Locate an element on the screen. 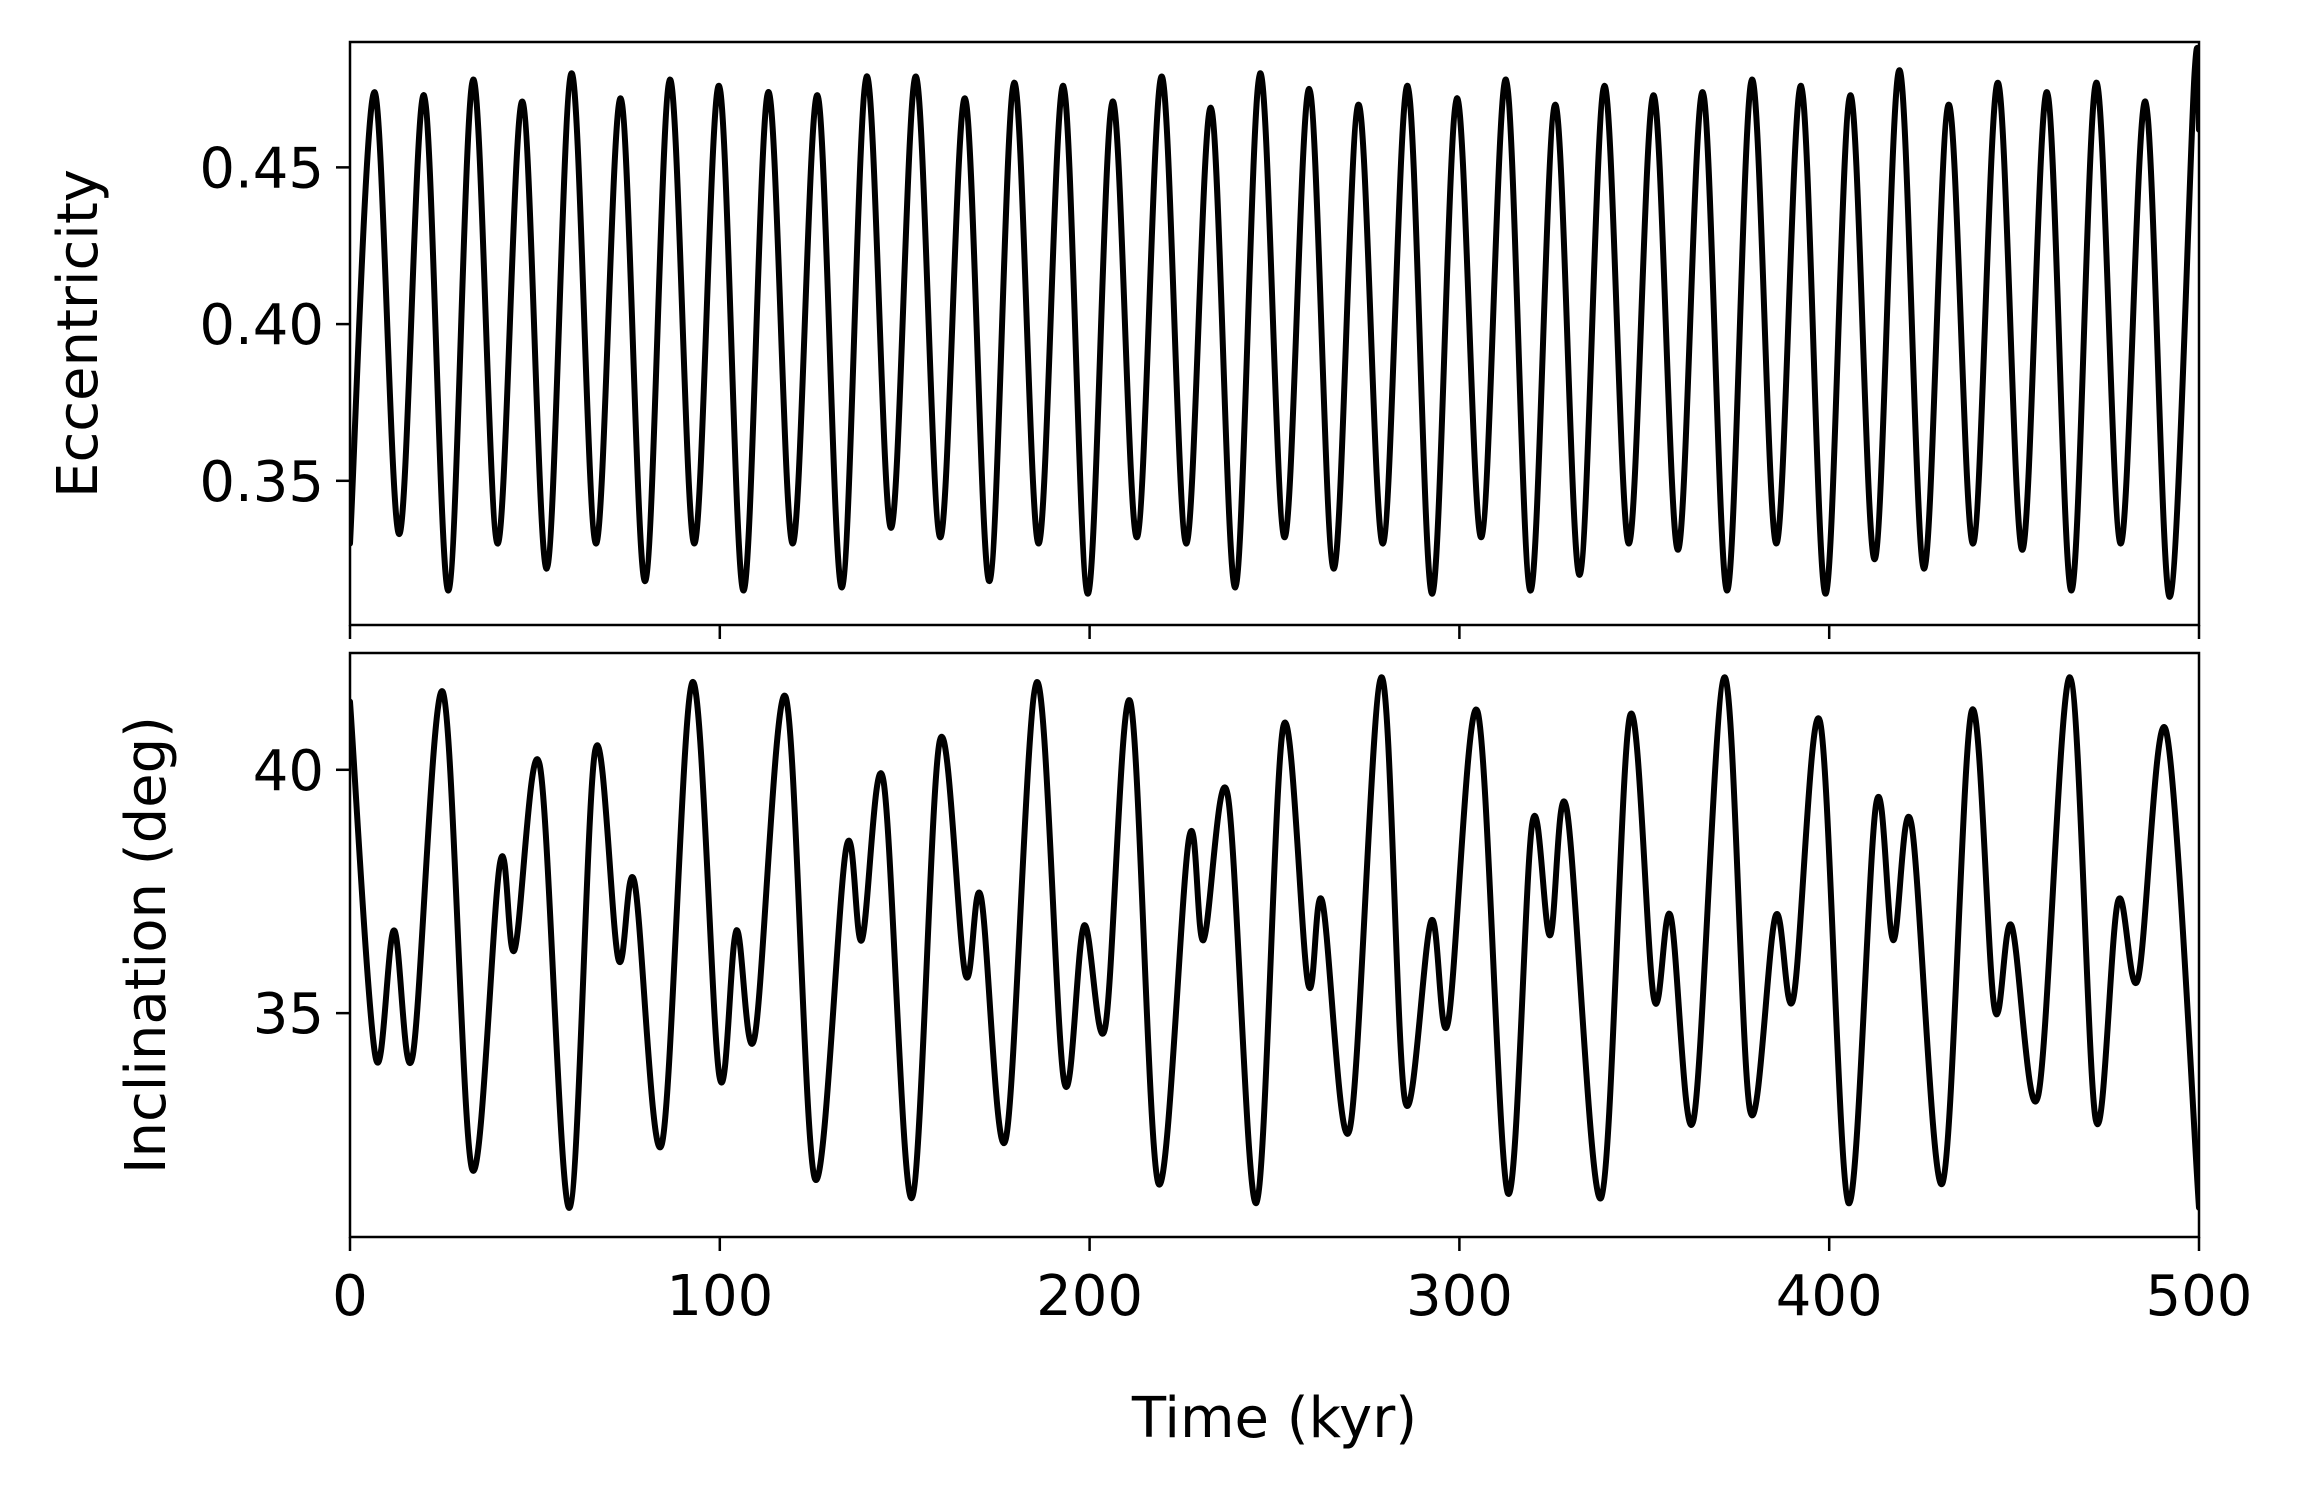 The width and height of the screenshot is (2311, 1497). ytick-label: 0.35 is located at coordinates (261, 482).